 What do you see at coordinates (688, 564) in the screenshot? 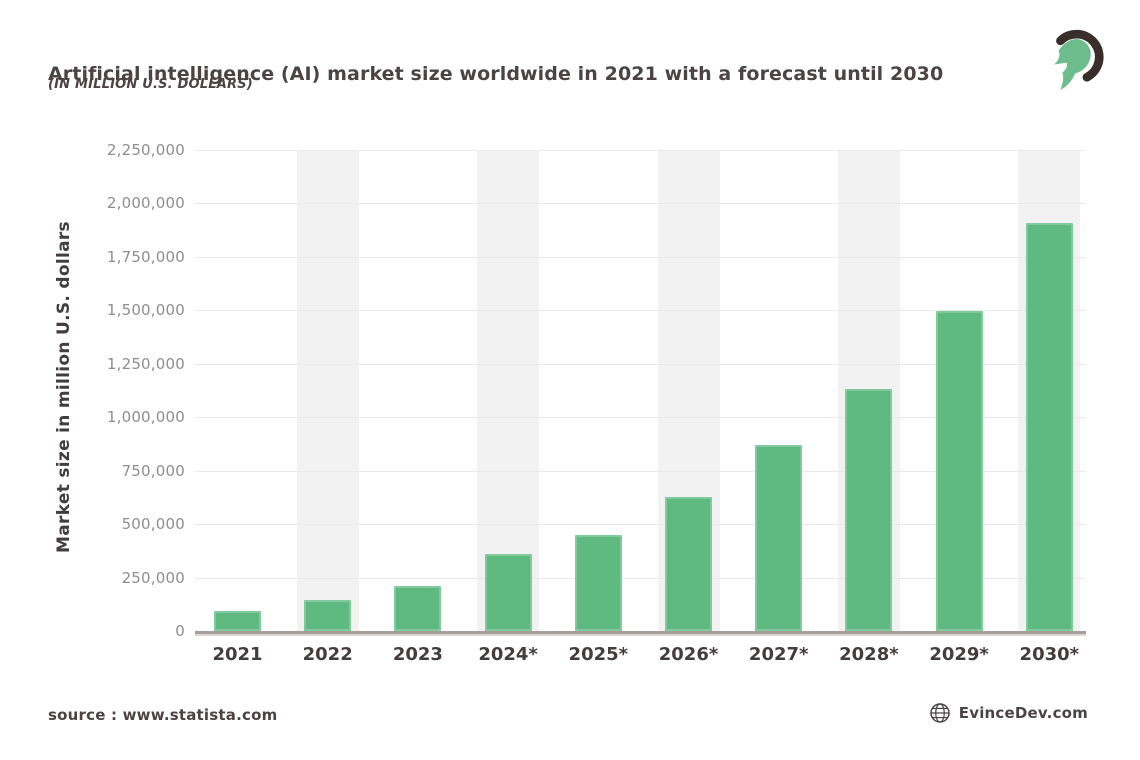
I see `bar-2026` at bounding box center [688, 564].